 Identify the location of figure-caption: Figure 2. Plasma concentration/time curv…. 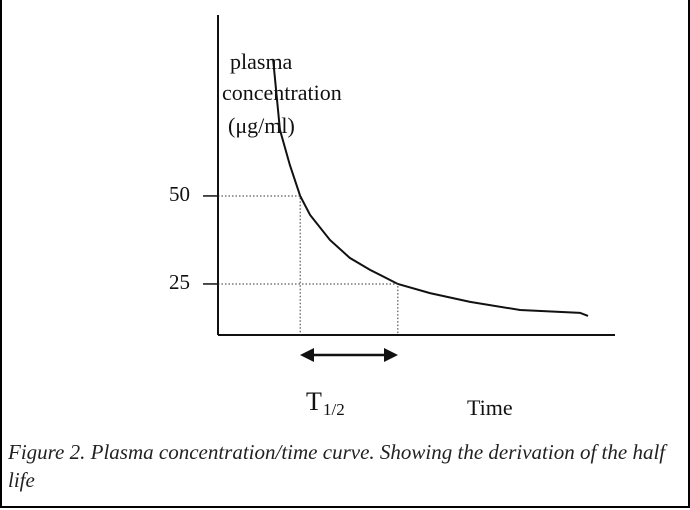
(337, 466).